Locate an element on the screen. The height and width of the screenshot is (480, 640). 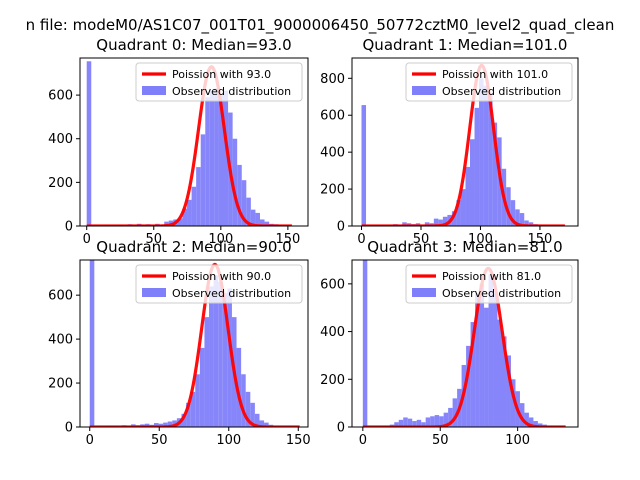
legend-line-label: Poission with 90.0 is located at coordinates (221, 276).